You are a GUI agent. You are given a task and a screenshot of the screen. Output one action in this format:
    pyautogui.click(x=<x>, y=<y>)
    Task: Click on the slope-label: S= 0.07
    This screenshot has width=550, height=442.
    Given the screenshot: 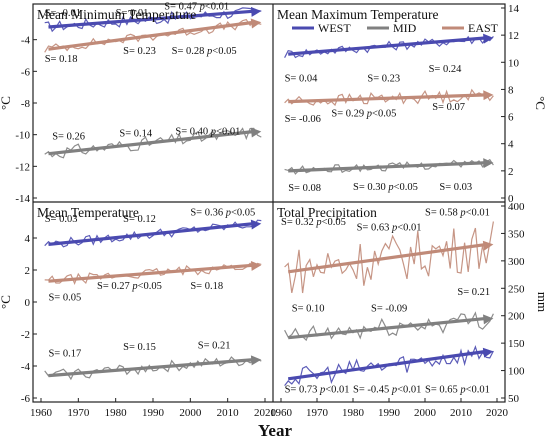 What is the action you would take?
    pyautogui.click(x=448, y=107)
    